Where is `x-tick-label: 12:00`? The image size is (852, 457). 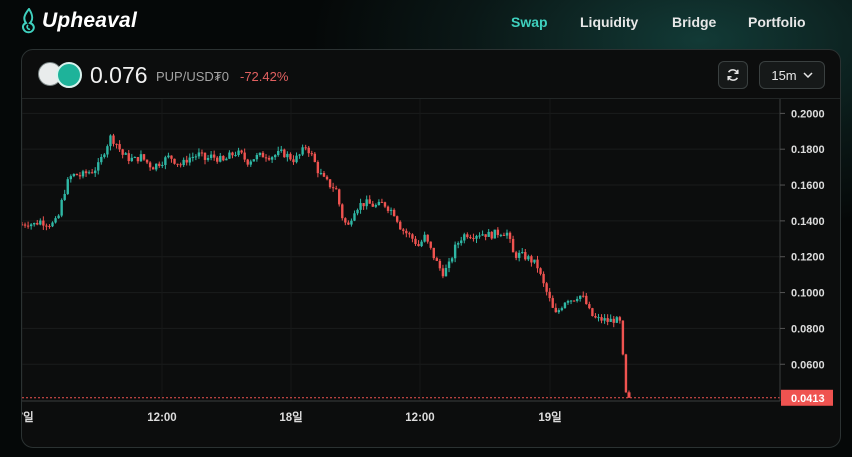 x-tick-label: 12:00 is located at coordinates (419, 418).